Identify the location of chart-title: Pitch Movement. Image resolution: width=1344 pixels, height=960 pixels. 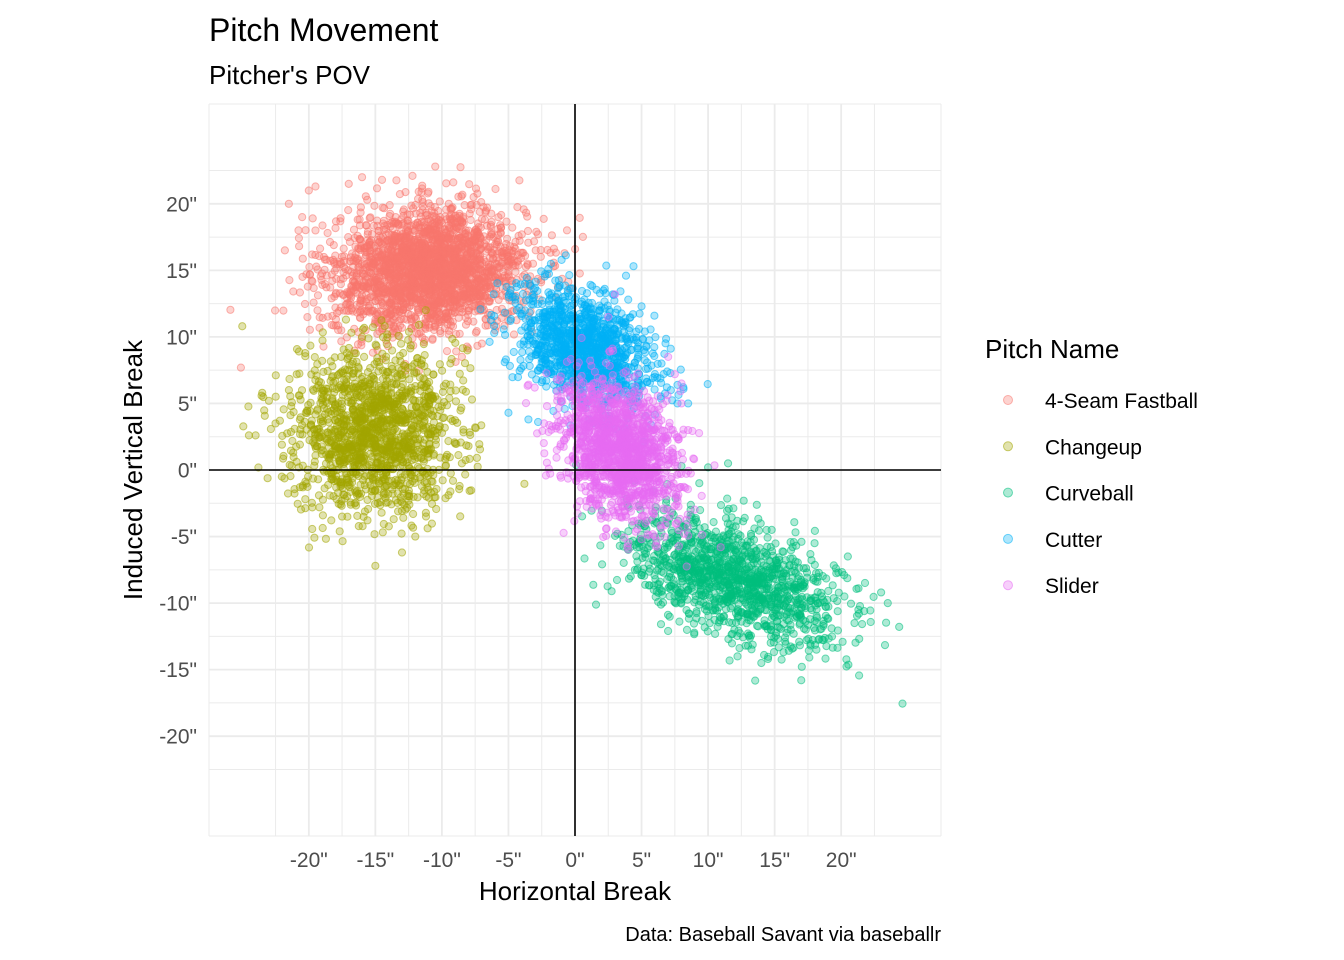
(324, 30).